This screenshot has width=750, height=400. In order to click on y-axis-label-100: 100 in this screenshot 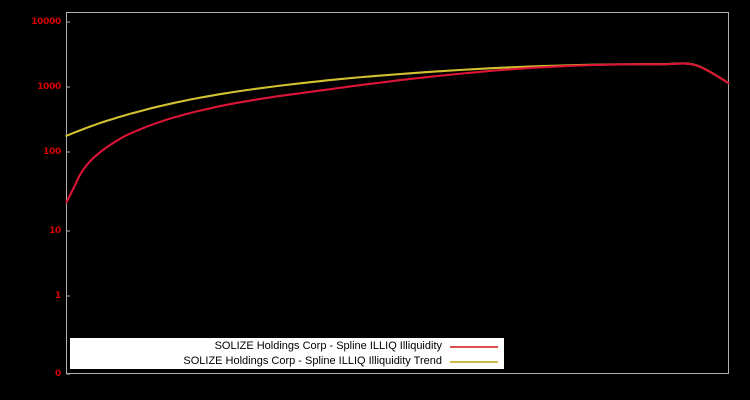, I will do `click(52, 152)`.